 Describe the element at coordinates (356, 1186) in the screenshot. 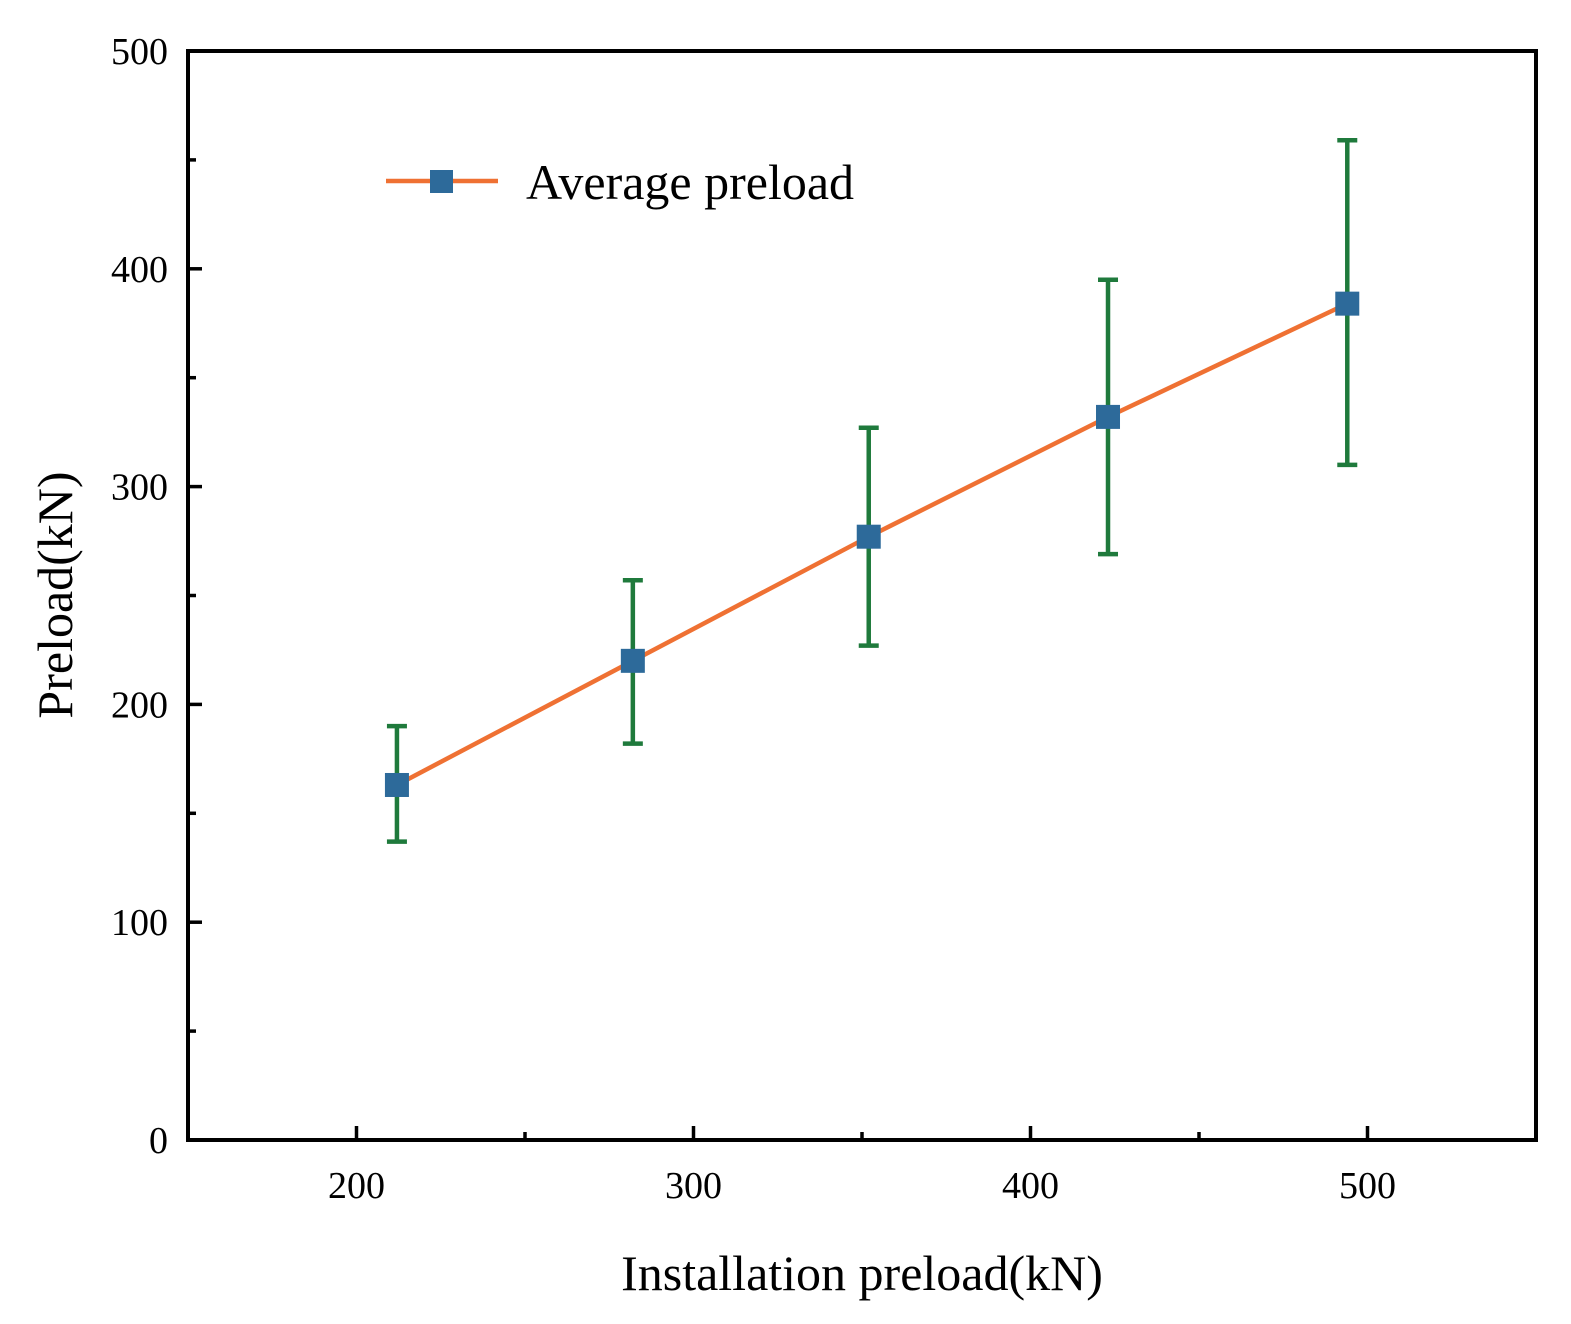

I see `x-tick-label-200: 200` at that location.